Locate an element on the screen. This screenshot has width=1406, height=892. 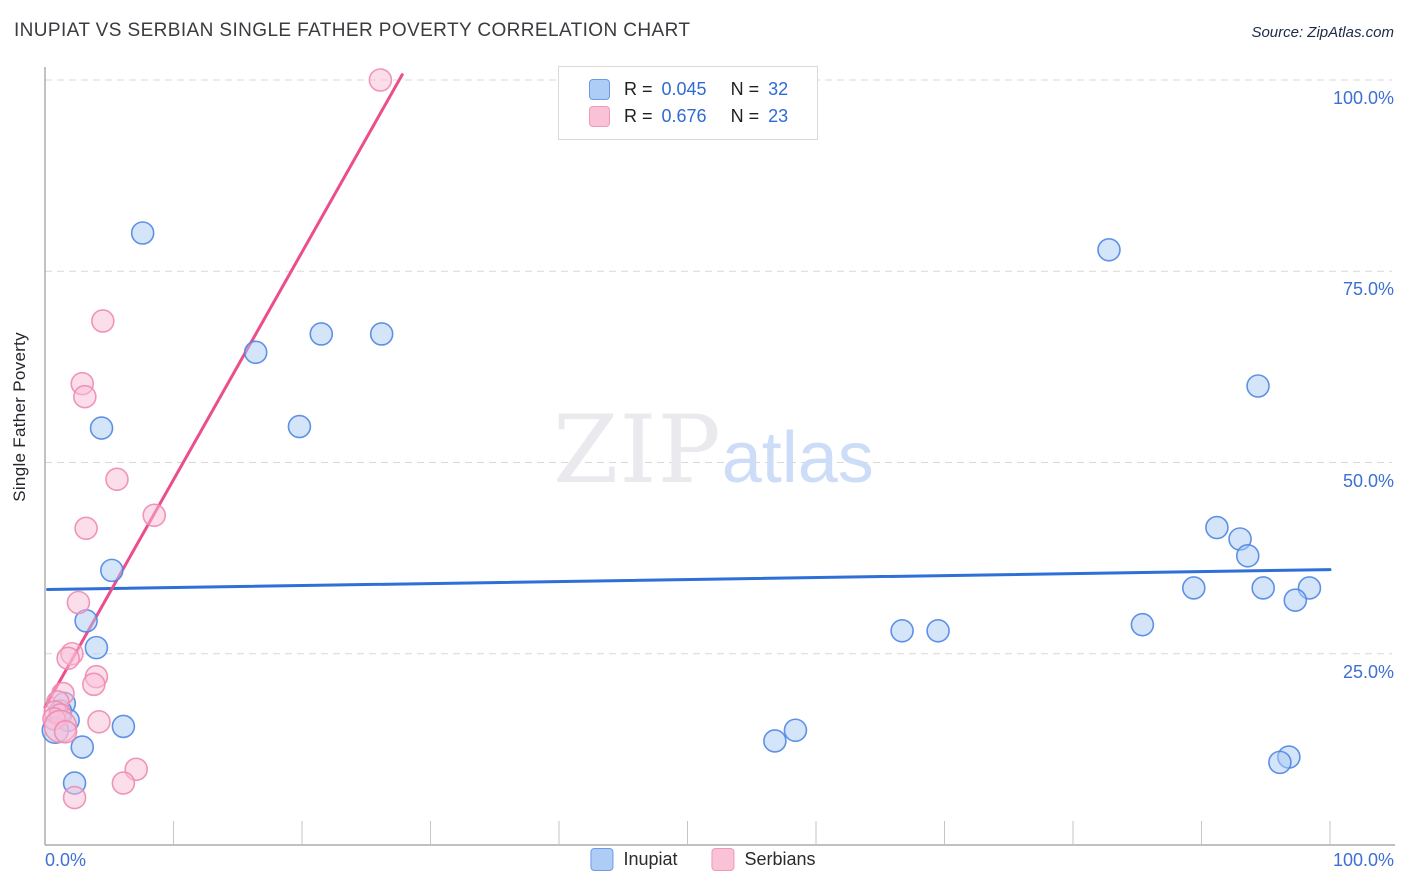
x-axis-label-min: 0.0% is located at coordinates (66, 860).